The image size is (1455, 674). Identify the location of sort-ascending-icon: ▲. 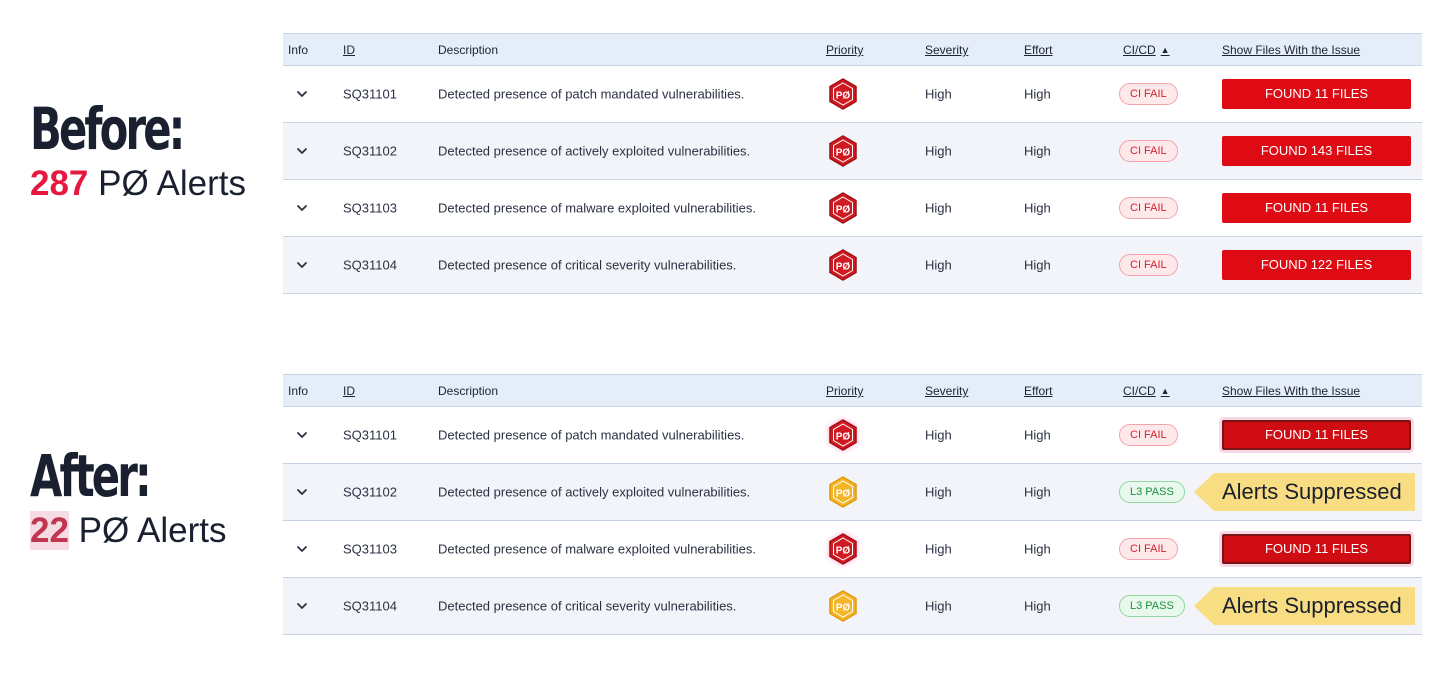
(1165, 50).